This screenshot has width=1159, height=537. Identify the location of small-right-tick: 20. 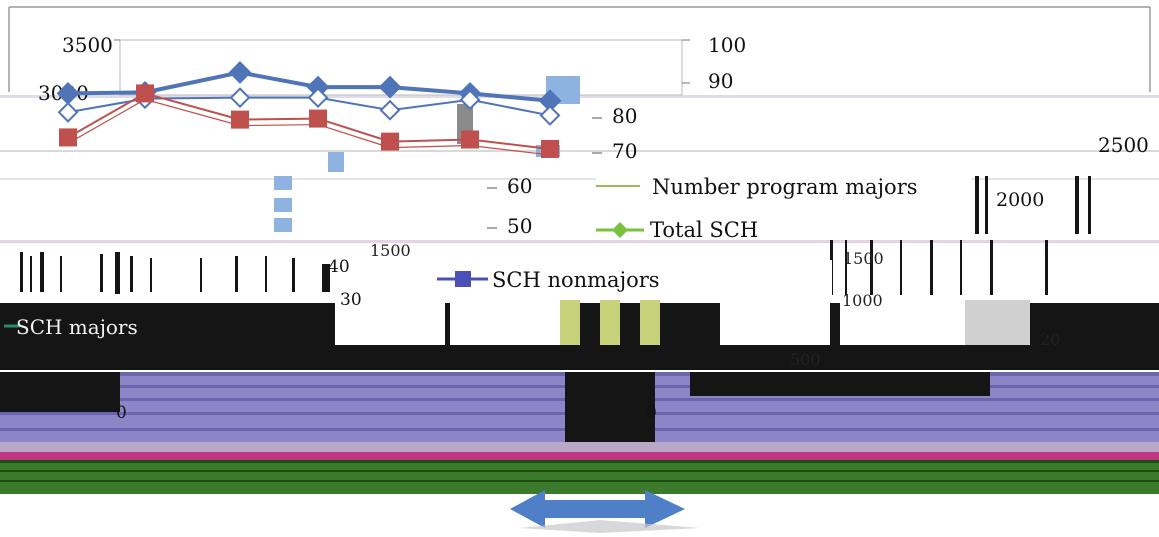
(1050, 339).